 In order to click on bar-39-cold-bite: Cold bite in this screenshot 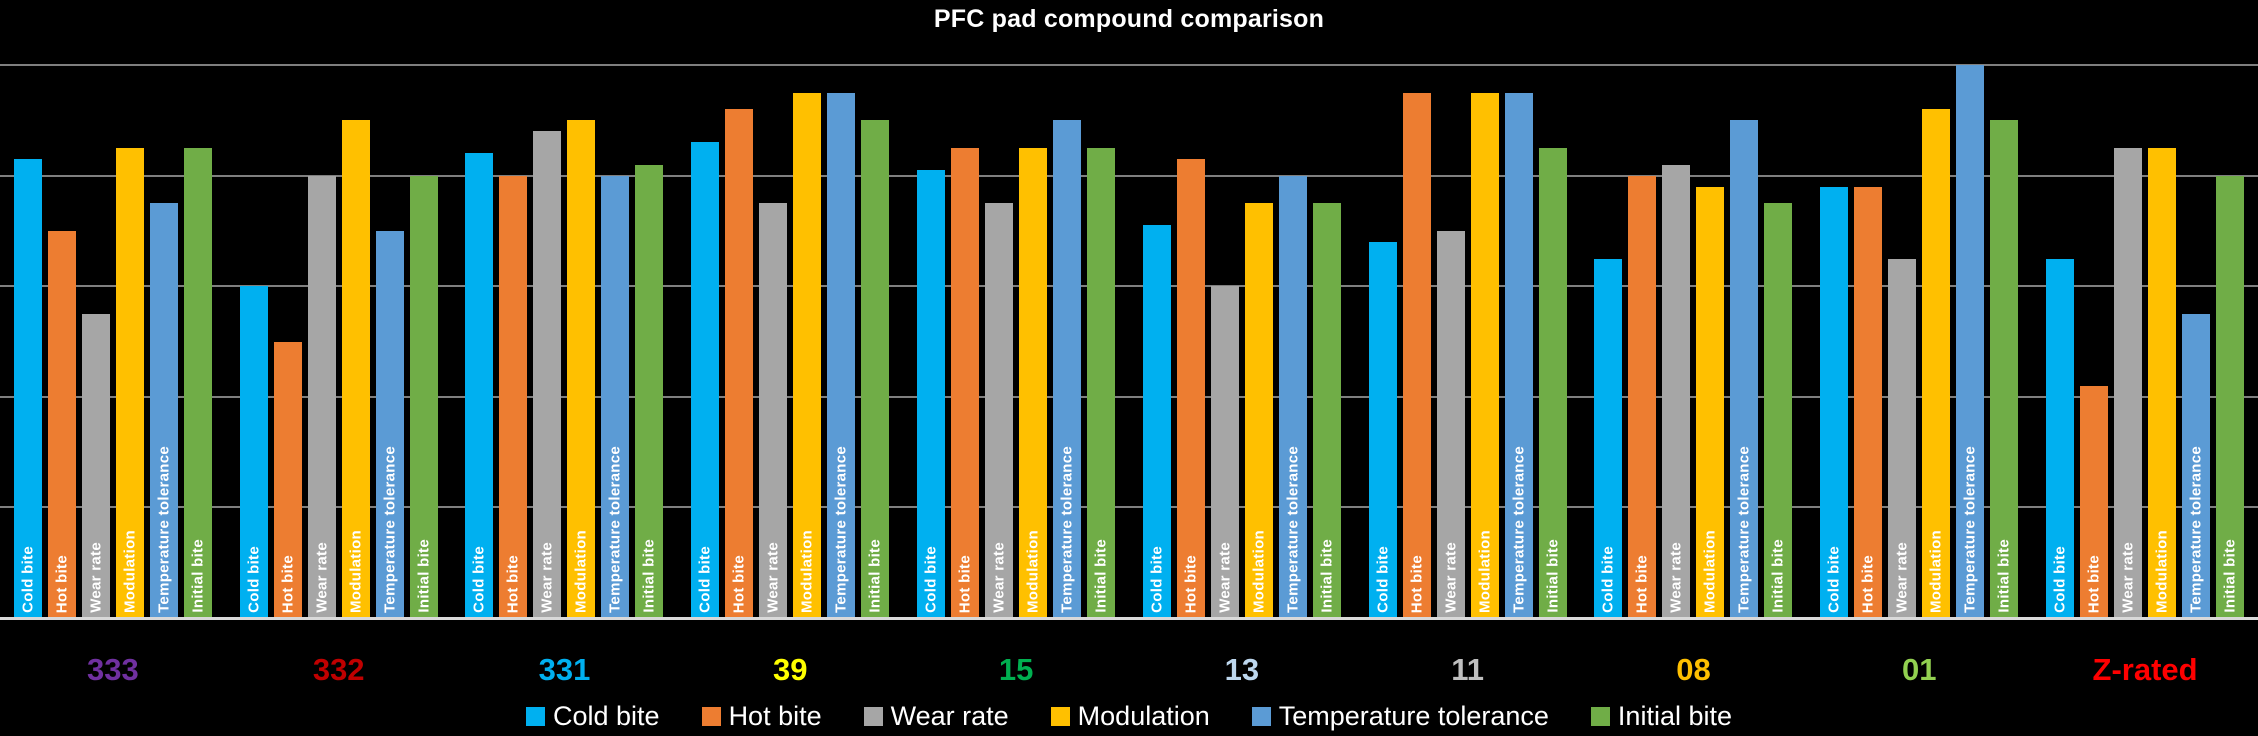, I will do `click(705, 380)`.